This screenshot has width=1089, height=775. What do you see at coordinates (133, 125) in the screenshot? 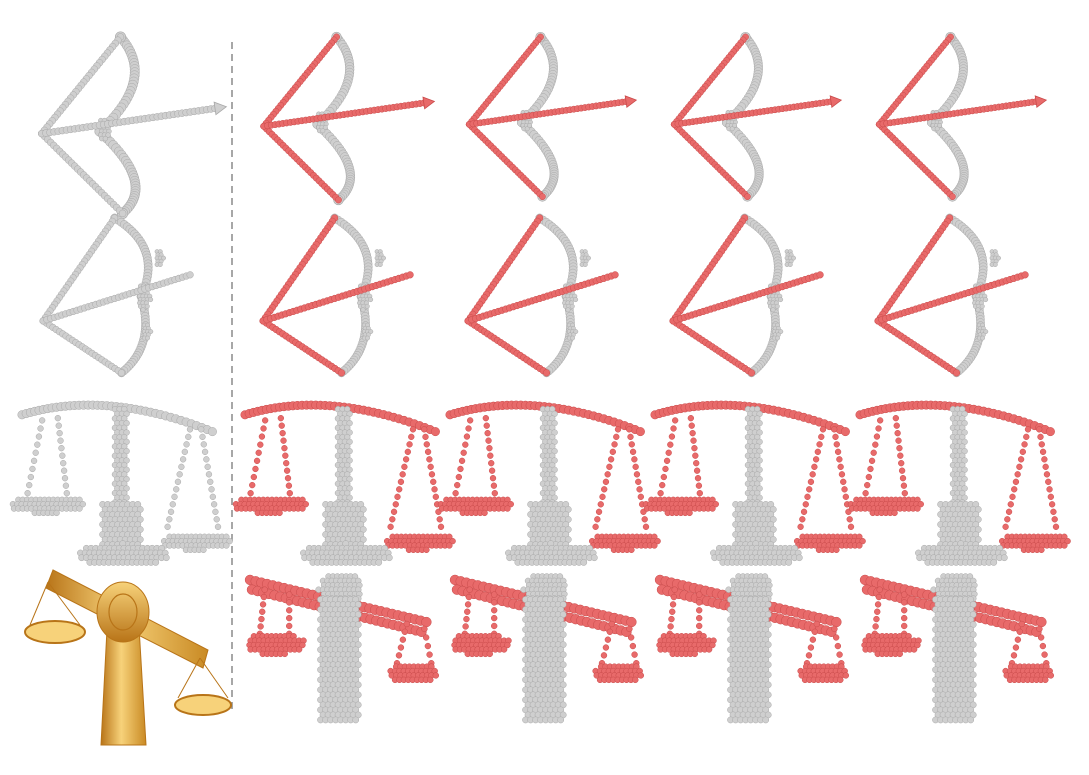
I see `cell-bow-and-arrow-front-input` at bounding box center [133, 125].